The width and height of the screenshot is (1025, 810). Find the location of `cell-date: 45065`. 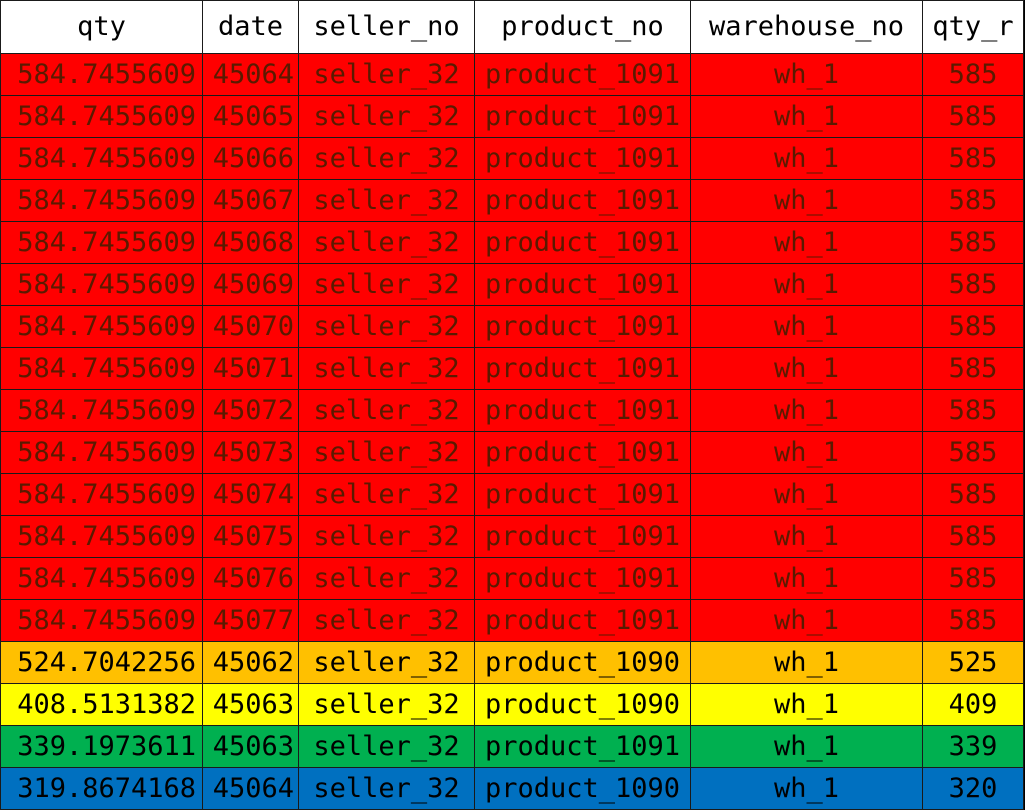

cell-date: 45065 is located at coordinates (250, 116).